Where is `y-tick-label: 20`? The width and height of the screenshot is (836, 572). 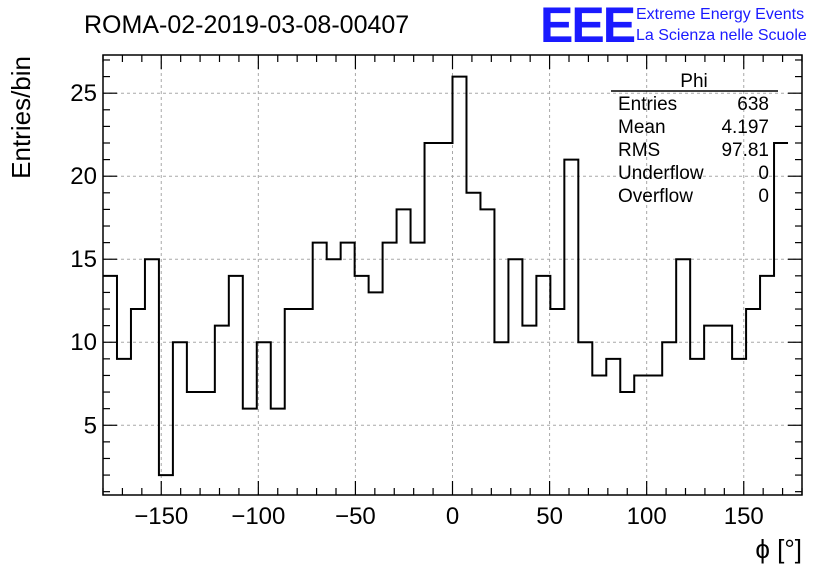
y-tick-label: 20 is located at coordinates (83, 176).